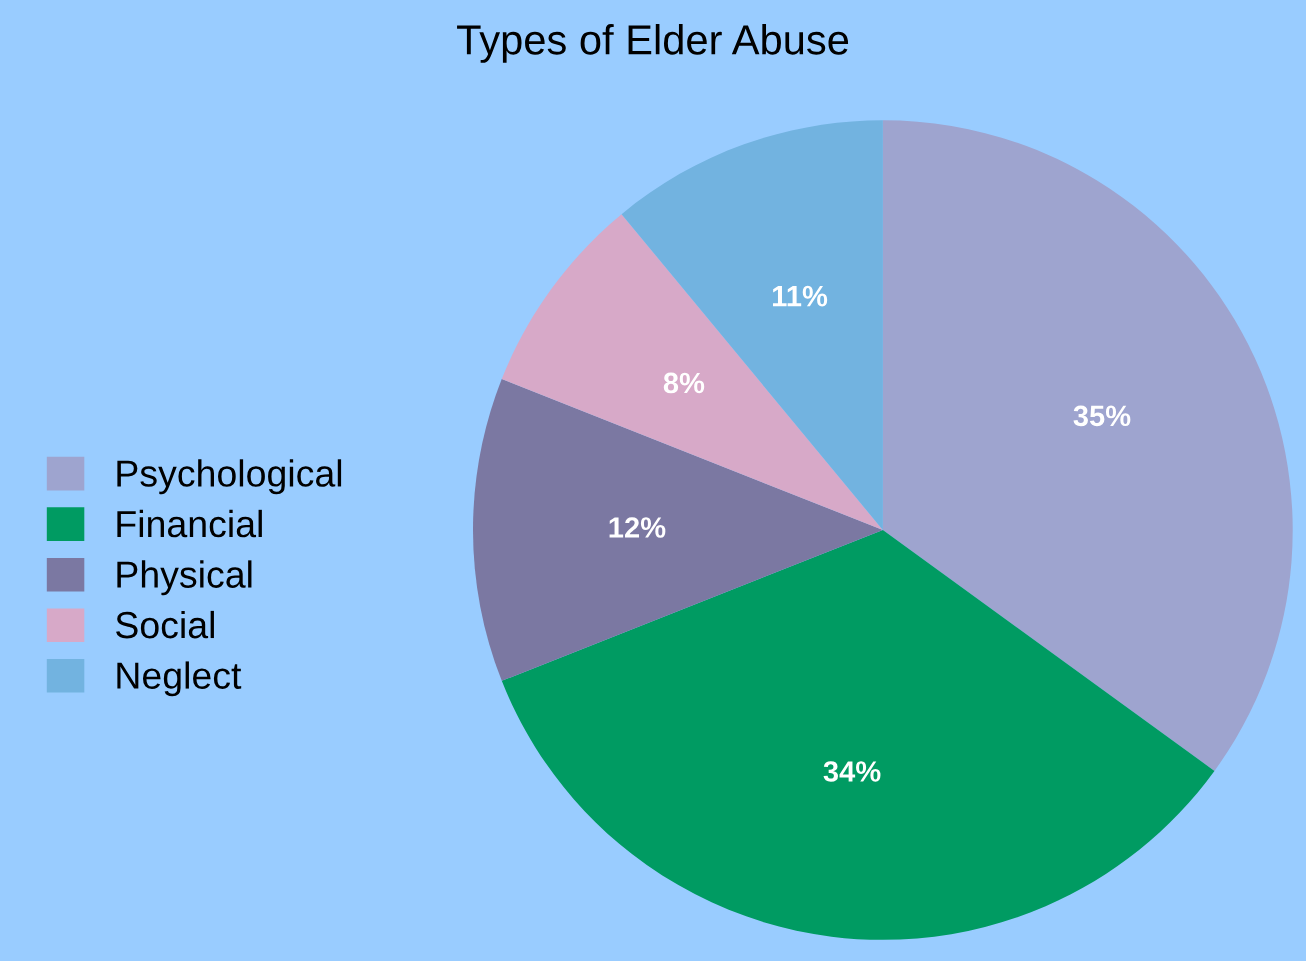  I want to click on legend-label: Financial, so click(189, 523).